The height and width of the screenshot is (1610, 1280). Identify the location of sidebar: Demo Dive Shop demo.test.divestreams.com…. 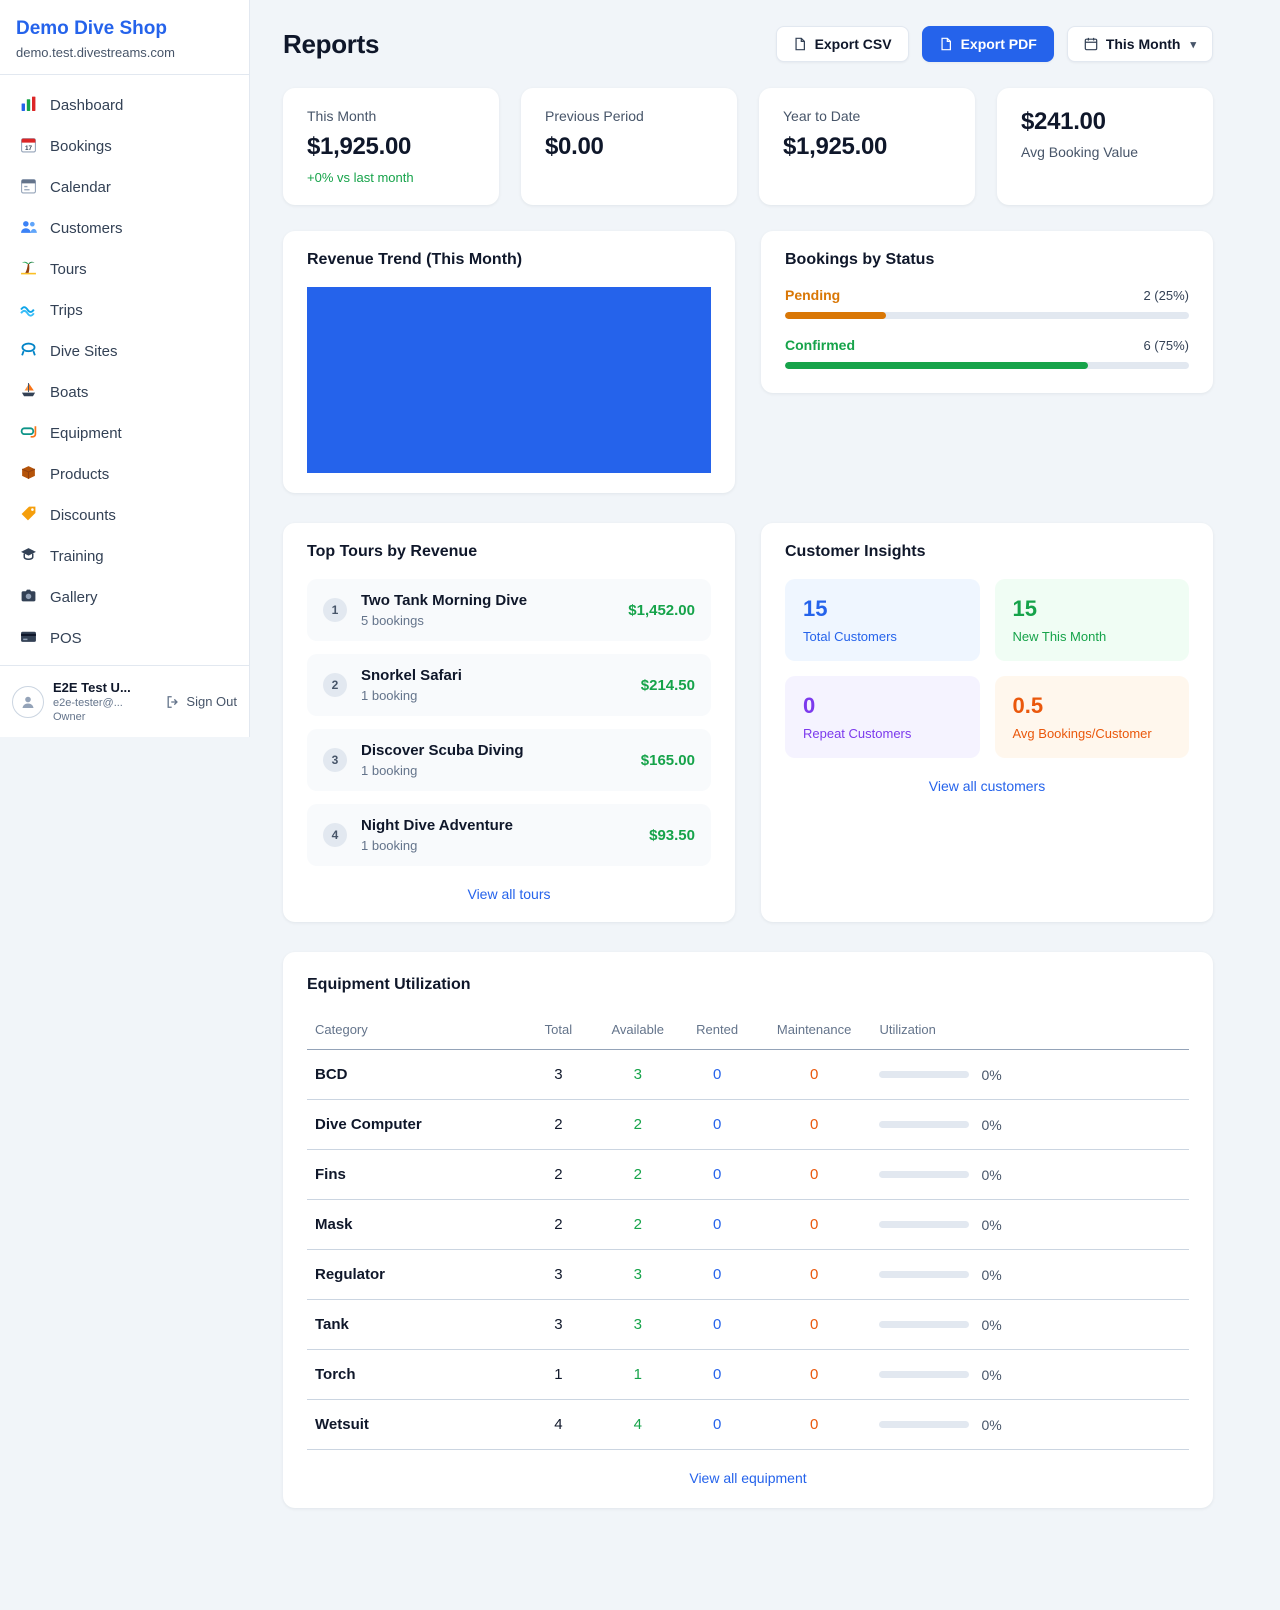
(125, 368).